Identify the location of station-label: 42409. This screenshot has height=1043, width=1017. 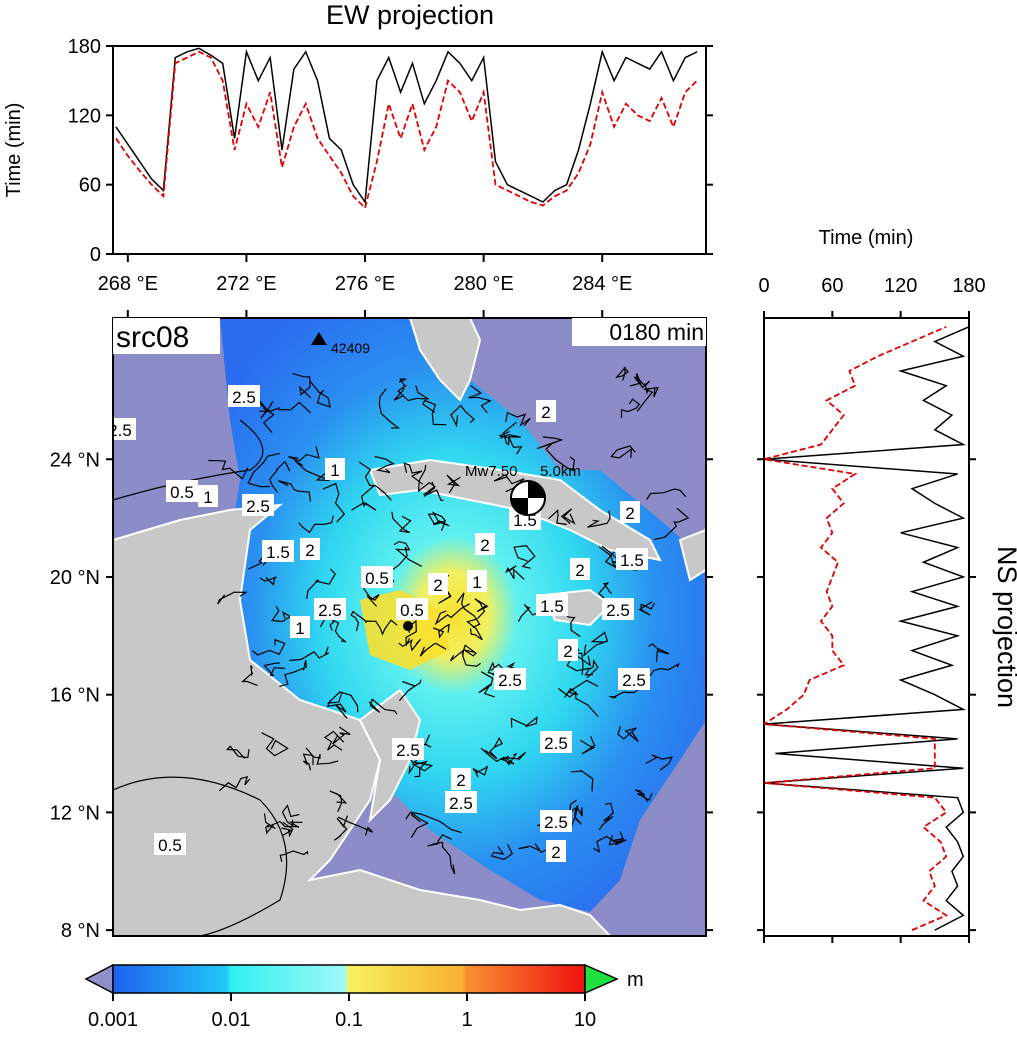
(350, 348).